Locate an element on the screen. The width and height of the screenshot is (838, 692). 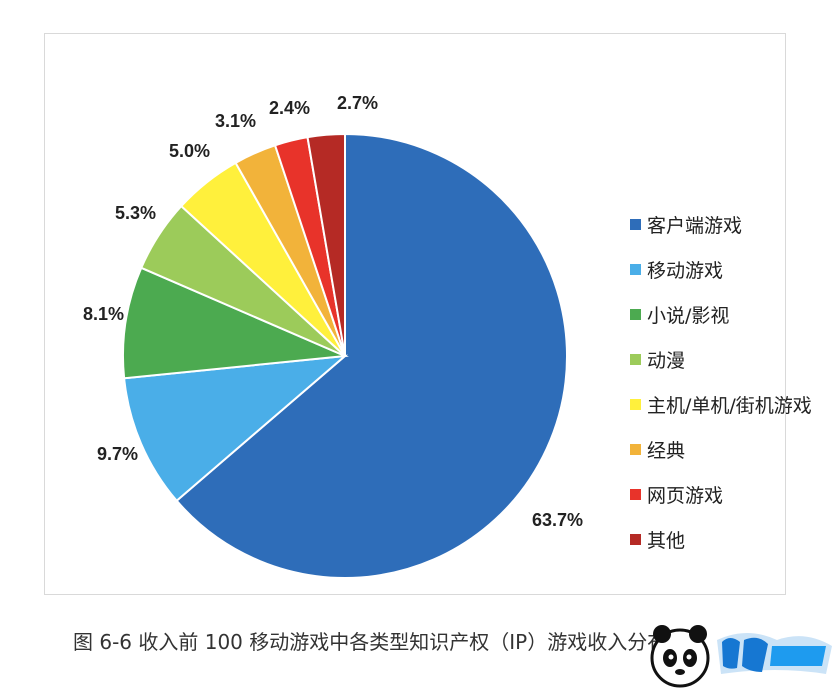
data-label-8: 2.7% is located at coordinates (357, 103).